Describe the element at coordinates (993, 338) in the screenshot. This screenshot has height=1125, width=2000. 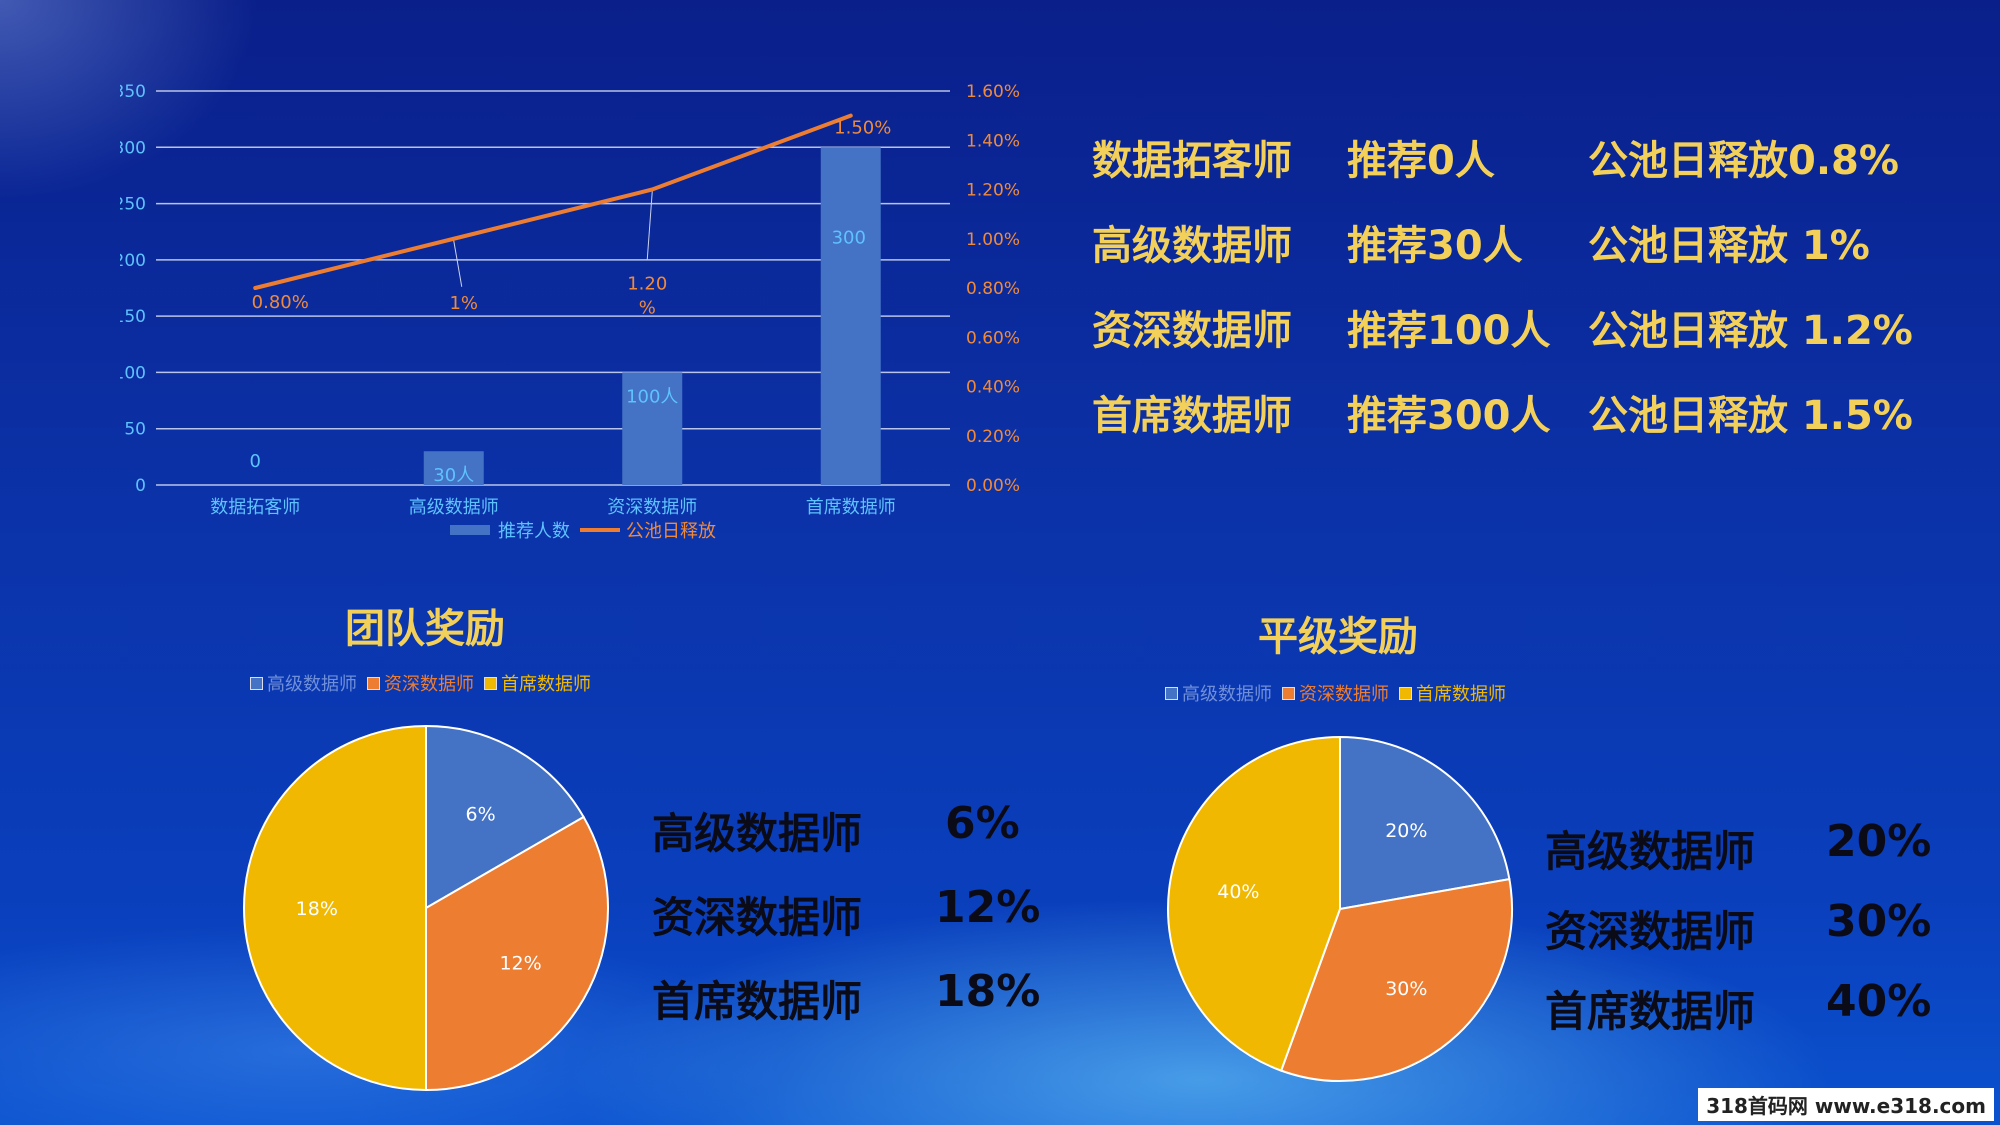
I see `y-right-tick-label: 0.60%` at that location.